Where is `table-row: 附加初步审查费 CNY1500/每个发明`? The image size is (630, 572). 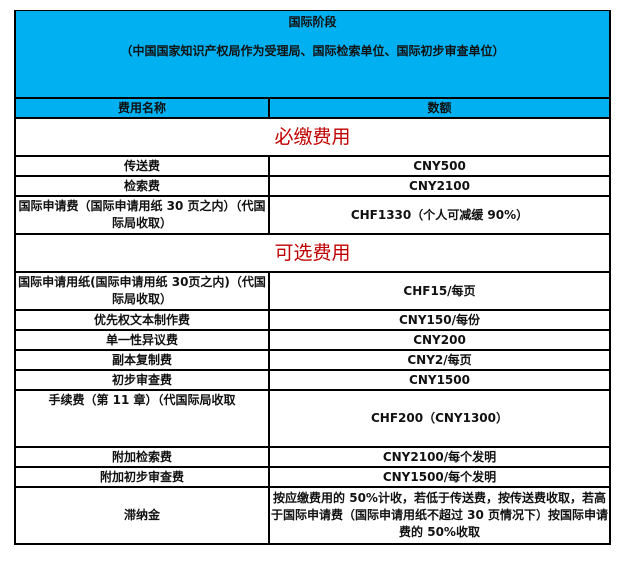
table-row: 附加初步审查费 CNY1500/每个发明 is located at coordinates (312, 477).